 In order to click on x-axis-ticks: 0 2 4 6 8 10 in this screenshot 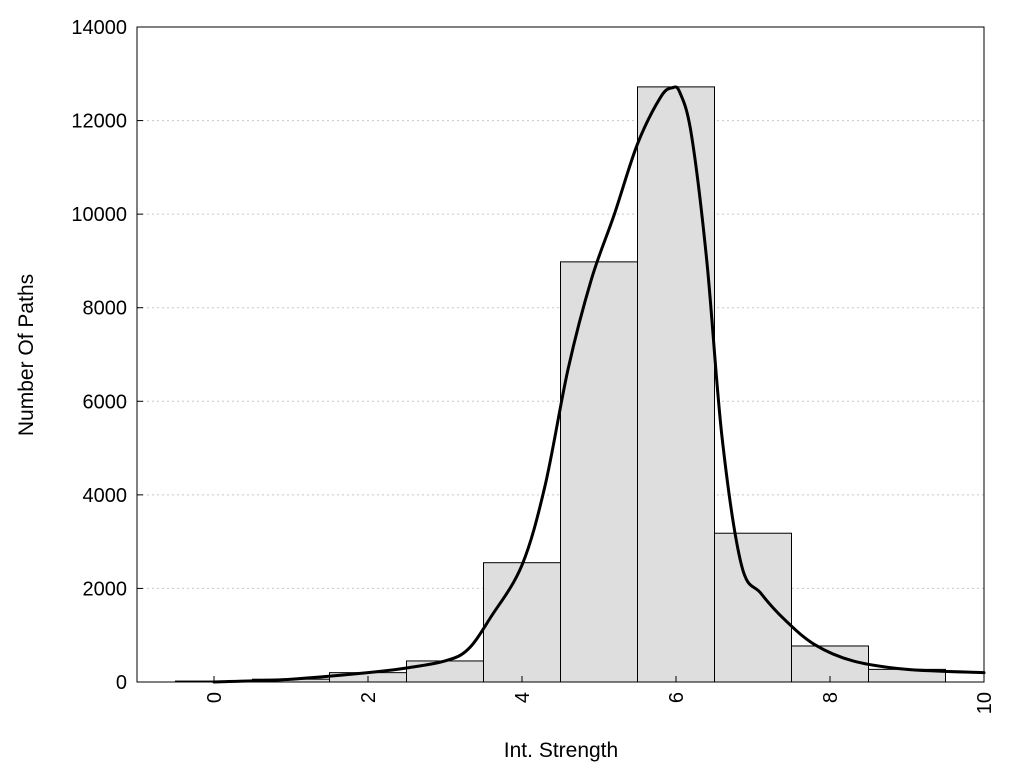, I will do `click(600, 695)`.